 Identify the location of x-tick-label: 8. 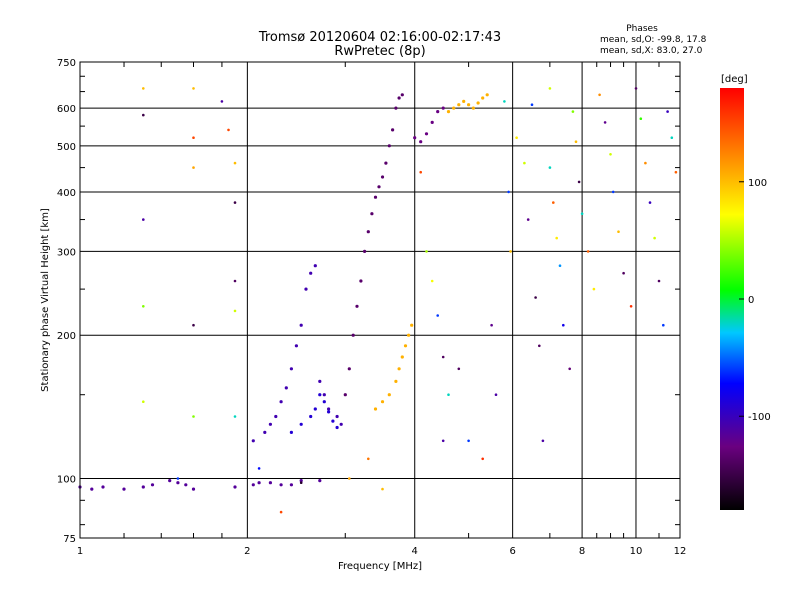
(582, 551).